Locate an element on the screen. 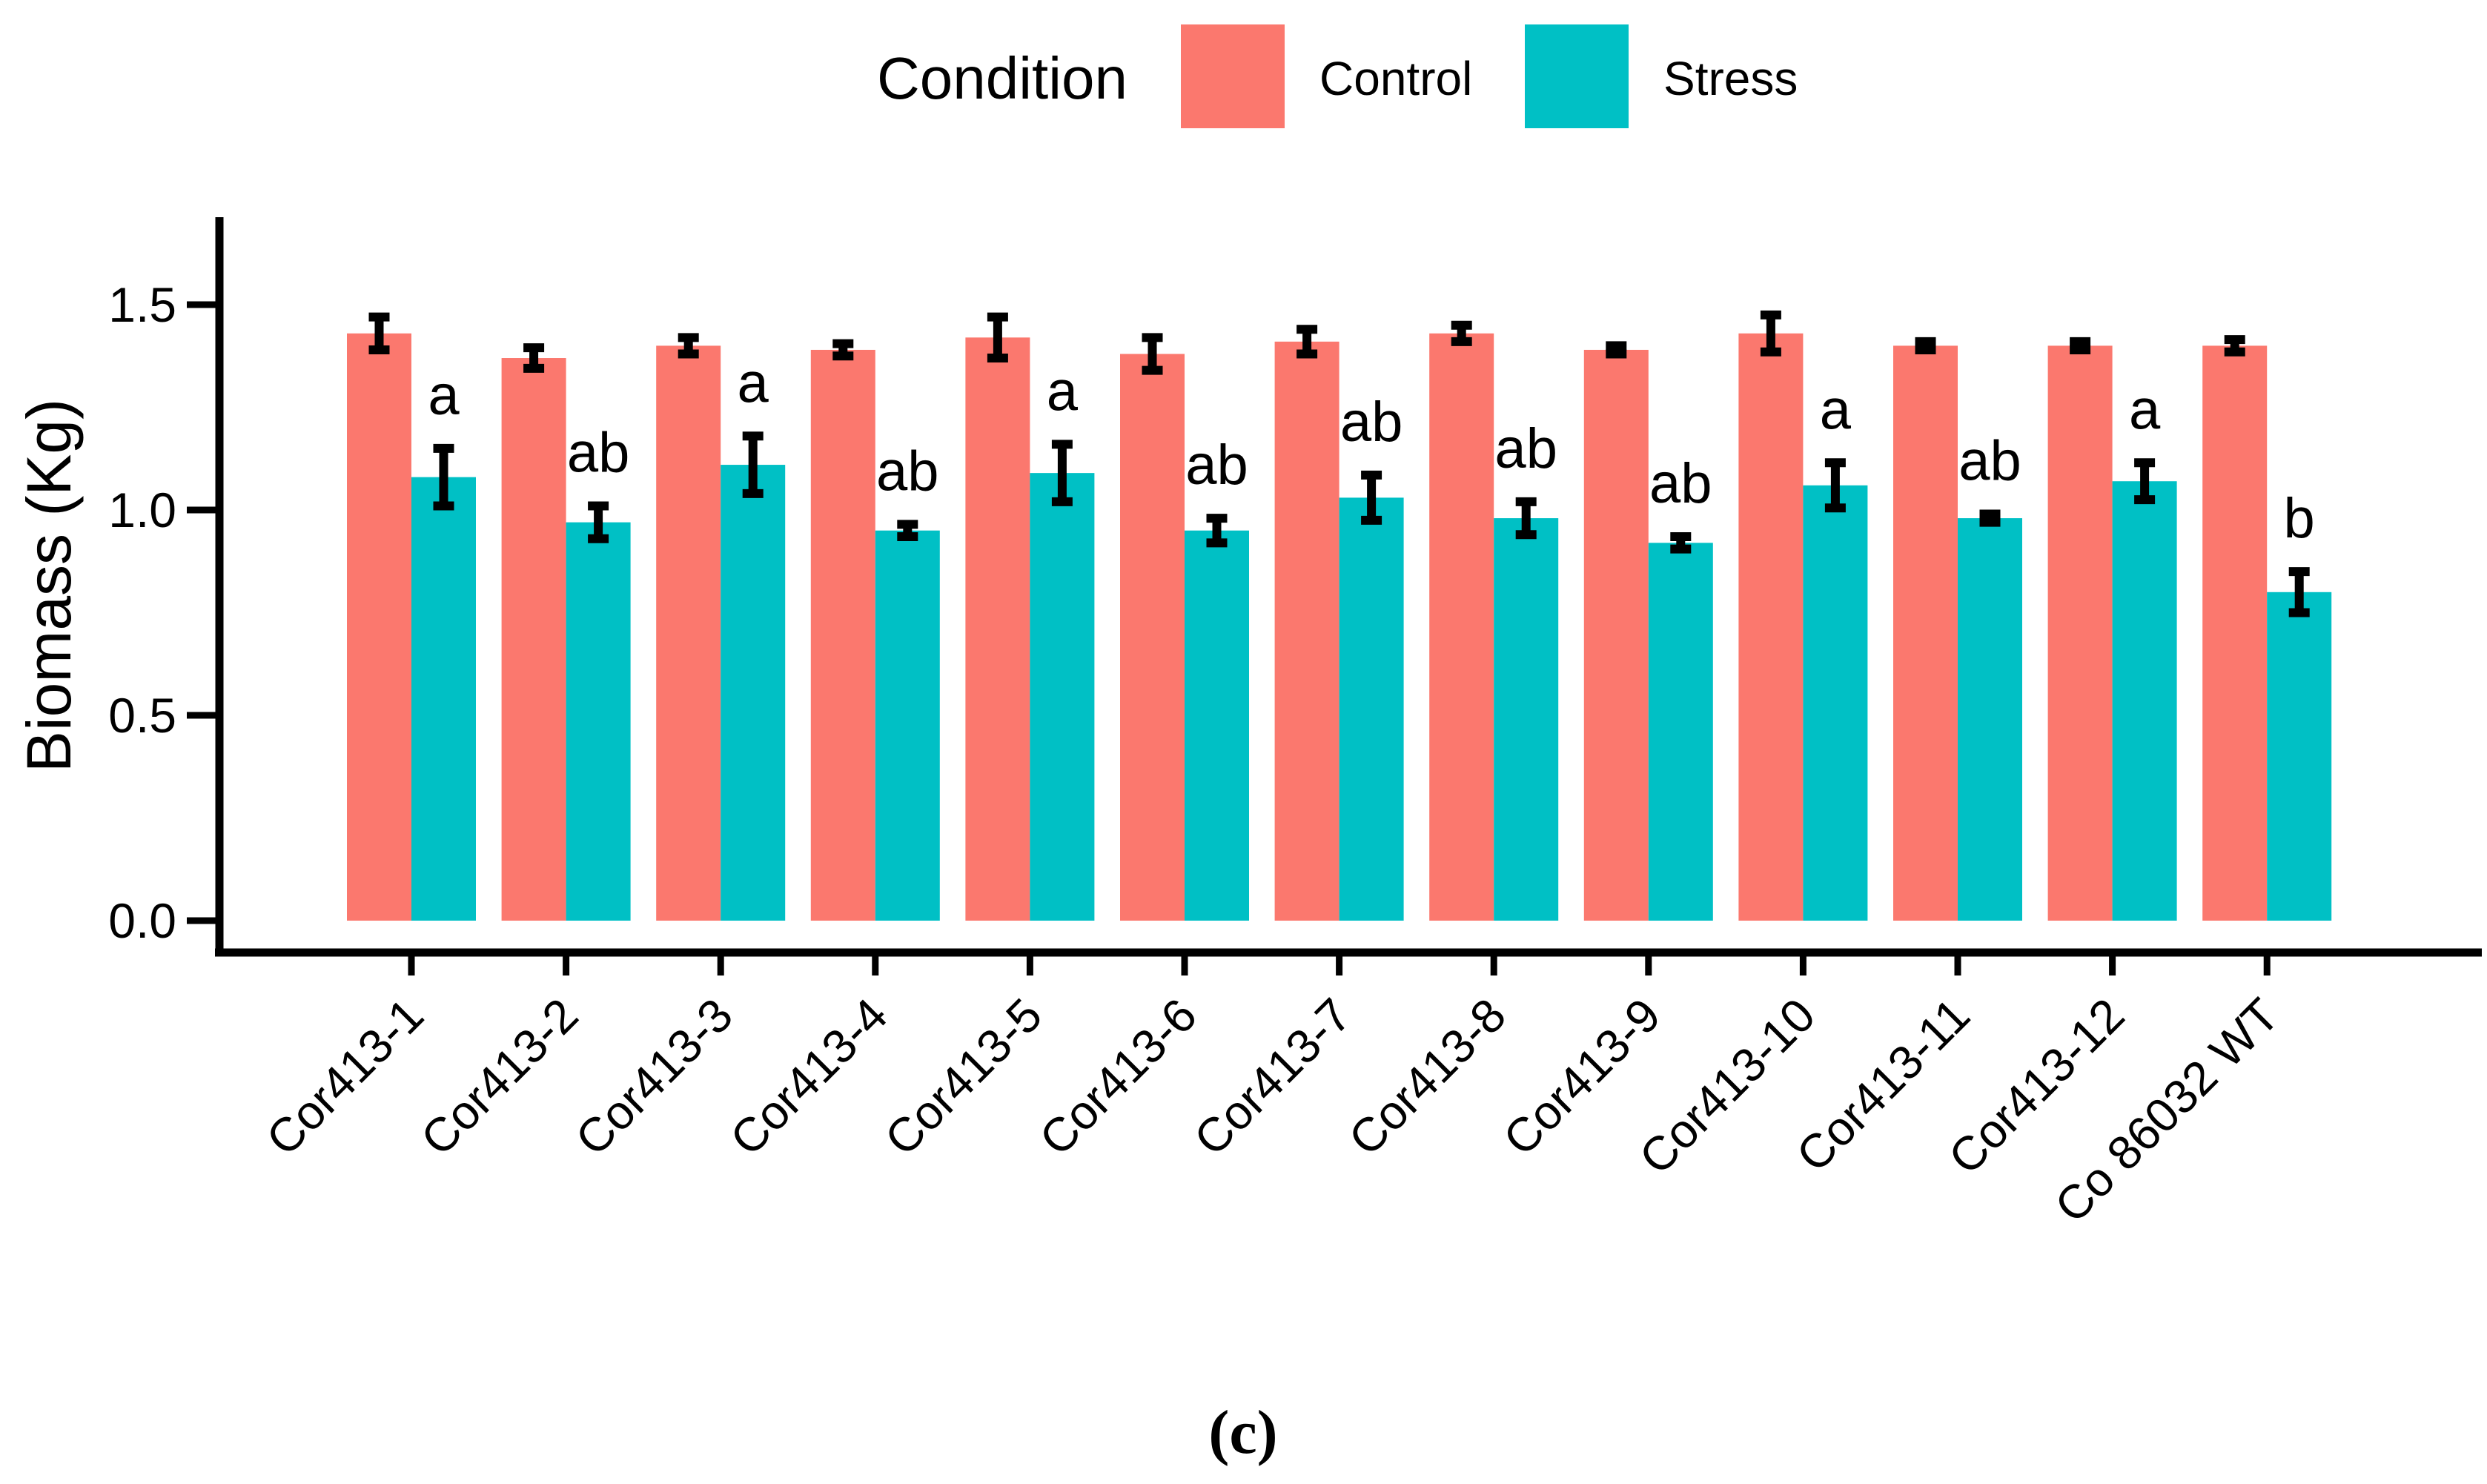 The image size is (2487, 1484). figure-caption: (c) is located at coordinates (1242, 1432).